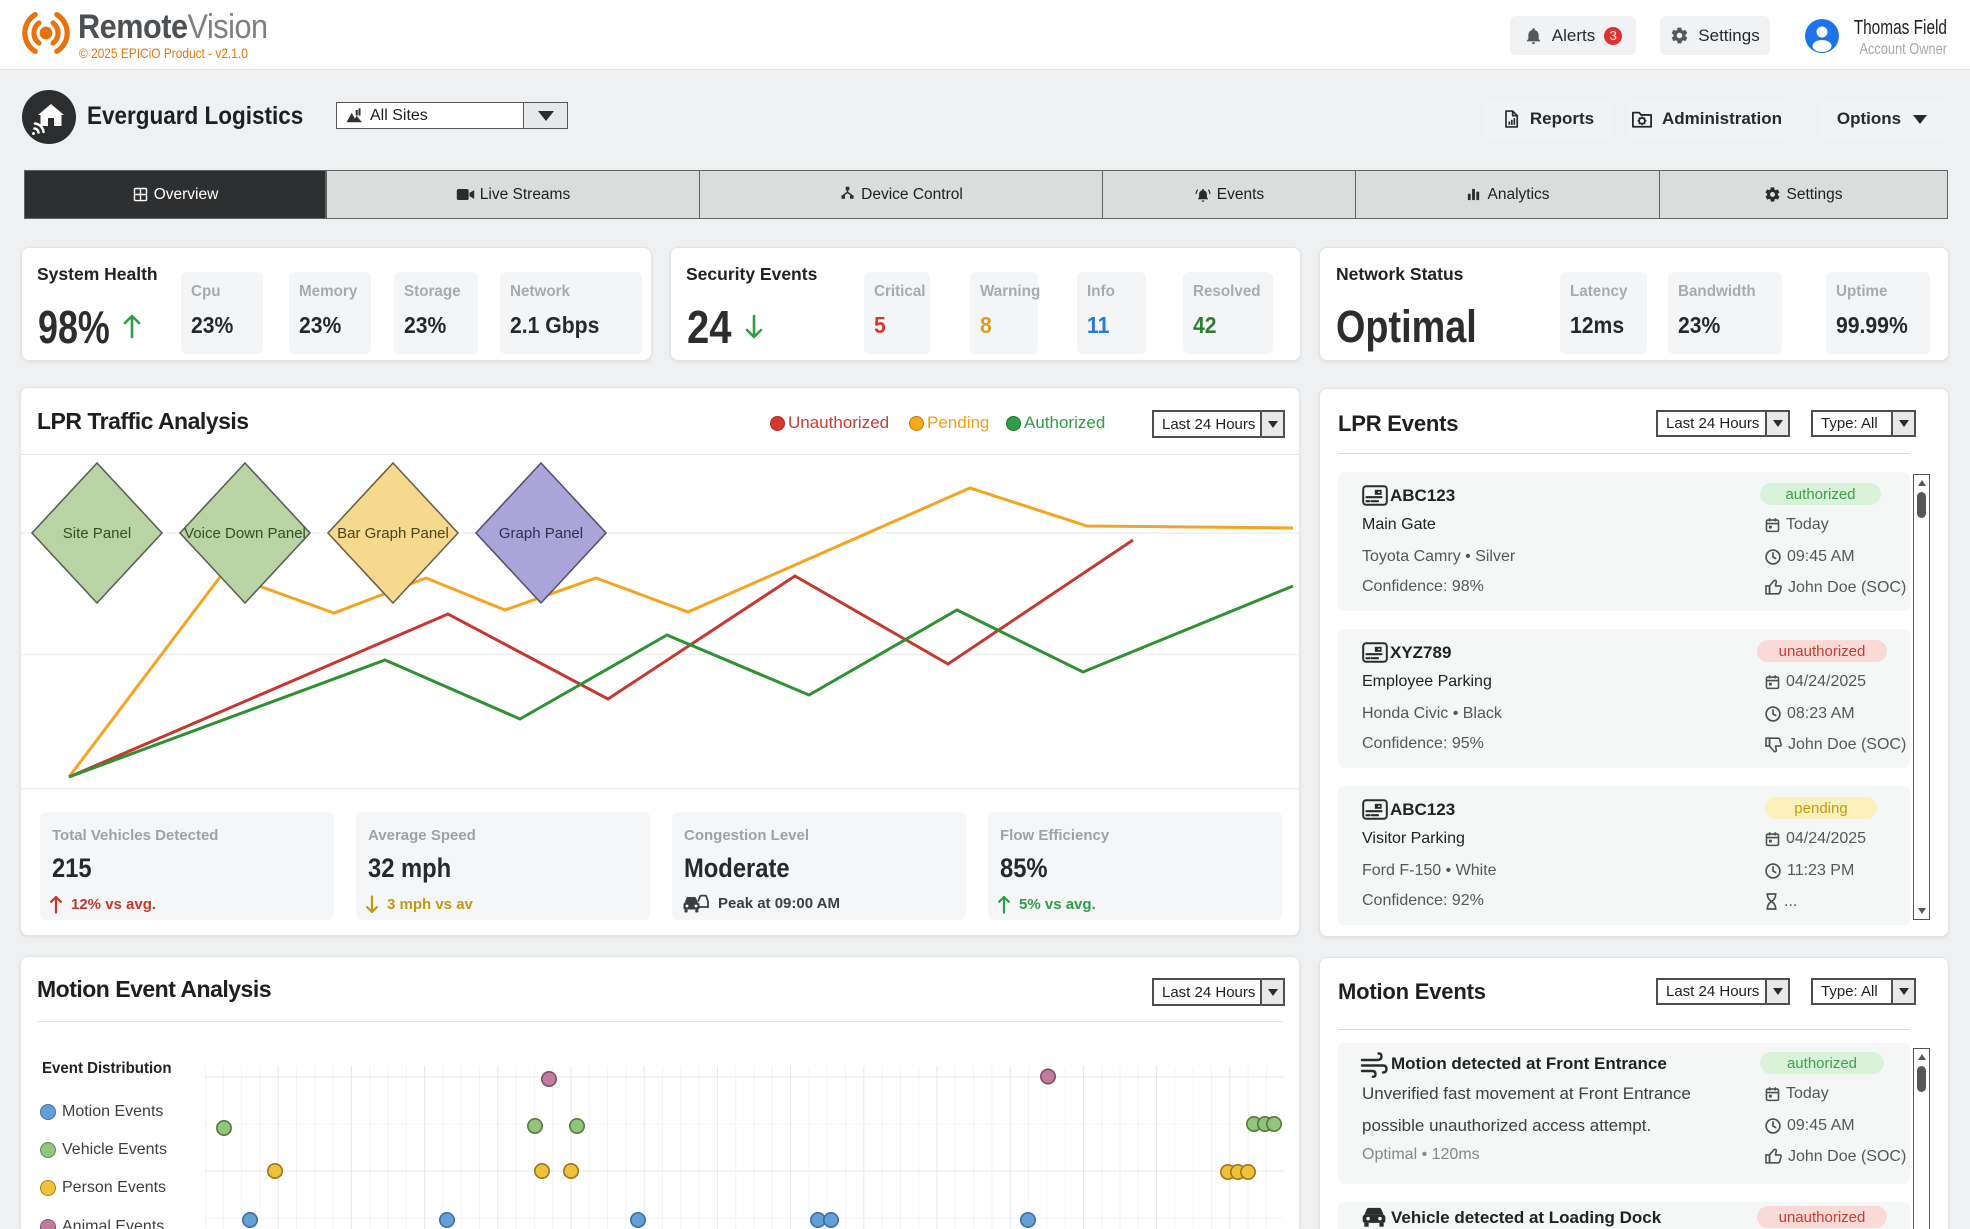  What do you see at coordinates (393, 533) in the screenshot?
I see `svg-text: Bar Graph Panel` at bounding box center [393, 533].